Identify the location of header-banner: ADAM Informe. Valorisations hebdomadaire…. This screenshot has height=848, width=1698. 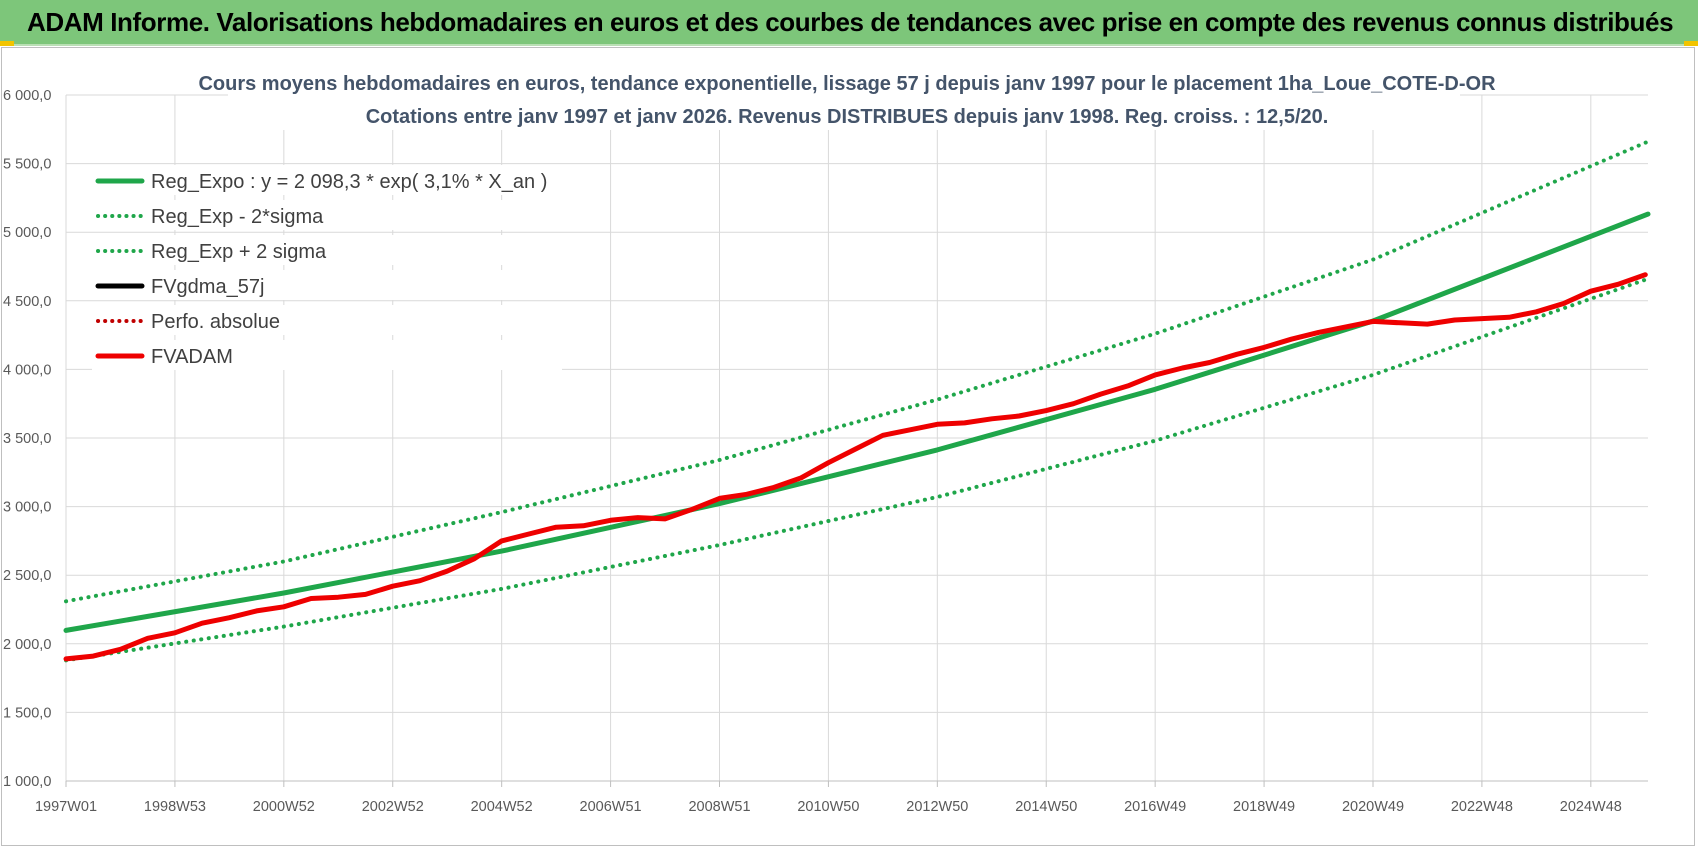
(849, 23).